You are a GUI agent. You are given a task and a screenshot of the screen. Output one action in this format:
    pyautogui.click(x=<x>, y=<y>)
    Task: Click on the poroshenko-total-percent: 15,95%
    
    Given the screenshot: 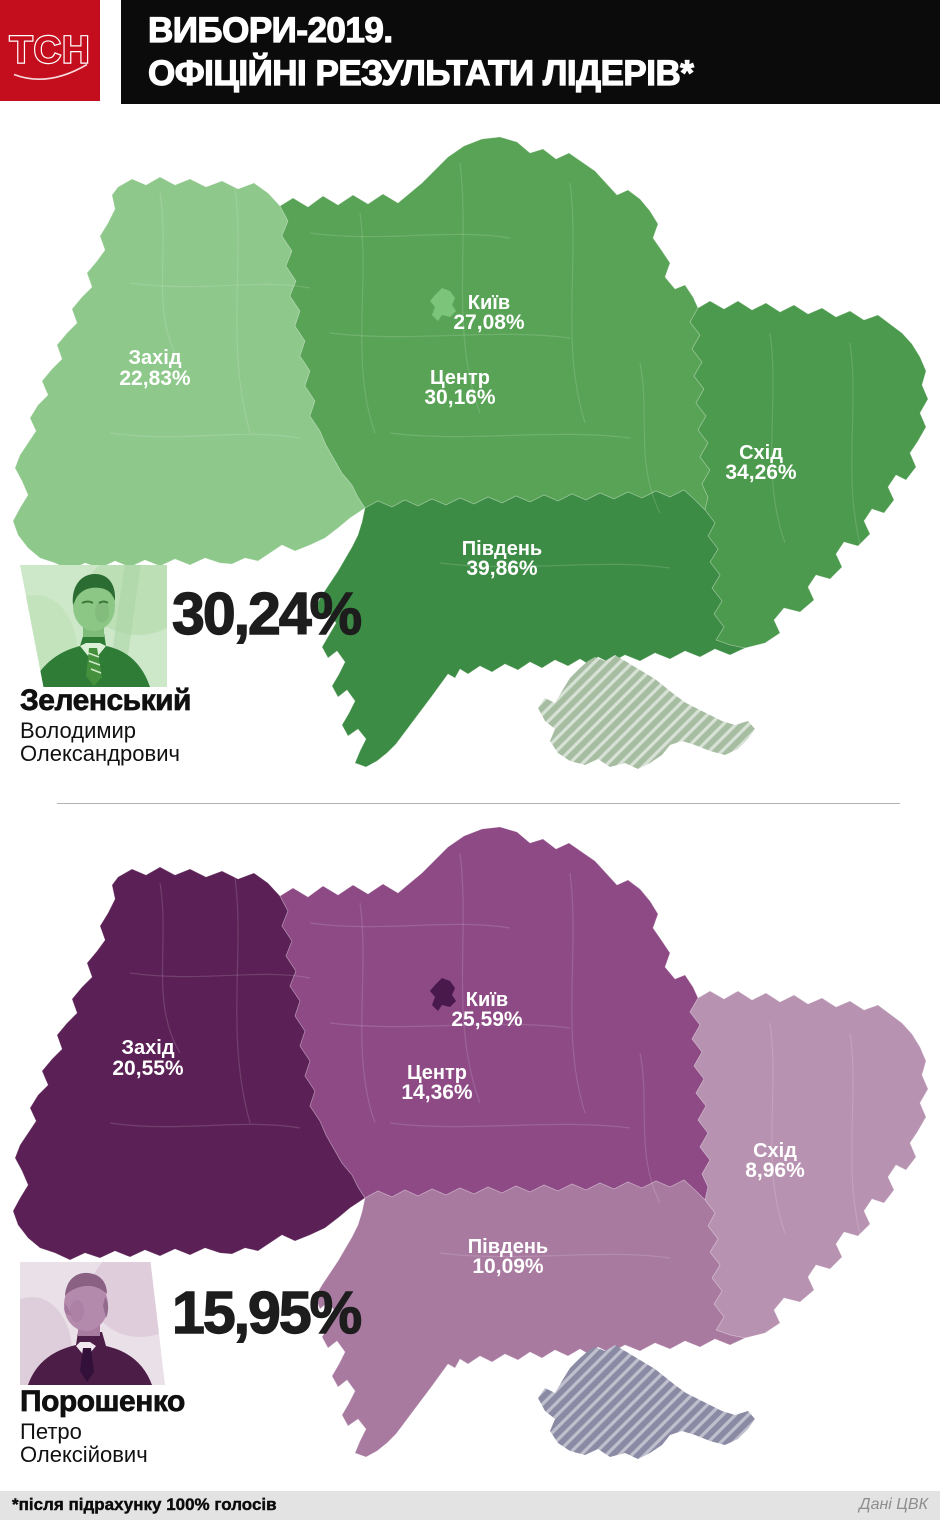 What is the action you would take?
    pyautogui.click(x=267, y=1312)
    